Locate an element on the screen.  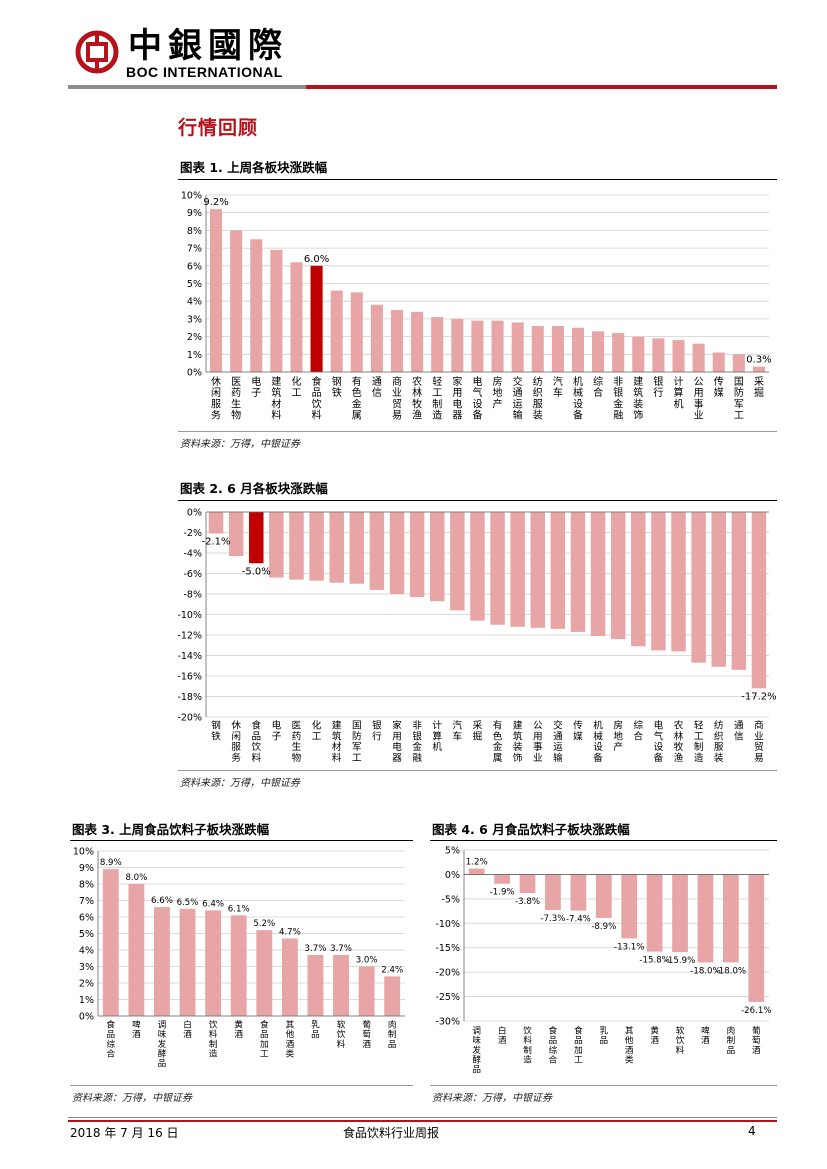
chart3-y-tick-label: 6% is located at coordinates (86, 918).